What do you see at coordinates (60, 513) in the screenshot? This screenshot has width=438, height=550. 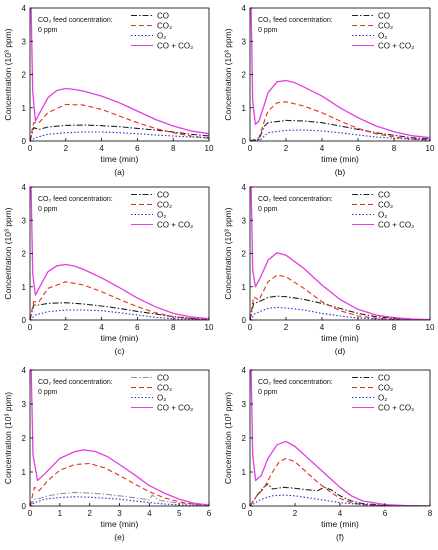 I see `x-tick-label: 1` at bounding box center [60, 513].